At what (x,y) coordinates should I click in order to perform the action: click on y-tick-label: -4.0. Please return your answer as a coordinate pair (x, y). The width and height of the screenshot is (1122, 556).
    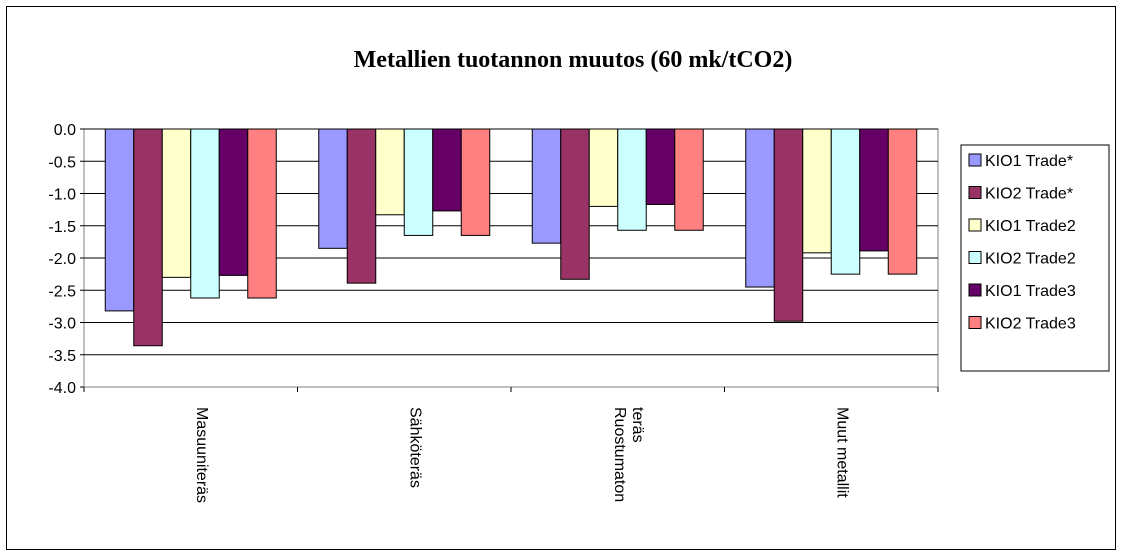
    Looking at the image, I should click on (62, 388).